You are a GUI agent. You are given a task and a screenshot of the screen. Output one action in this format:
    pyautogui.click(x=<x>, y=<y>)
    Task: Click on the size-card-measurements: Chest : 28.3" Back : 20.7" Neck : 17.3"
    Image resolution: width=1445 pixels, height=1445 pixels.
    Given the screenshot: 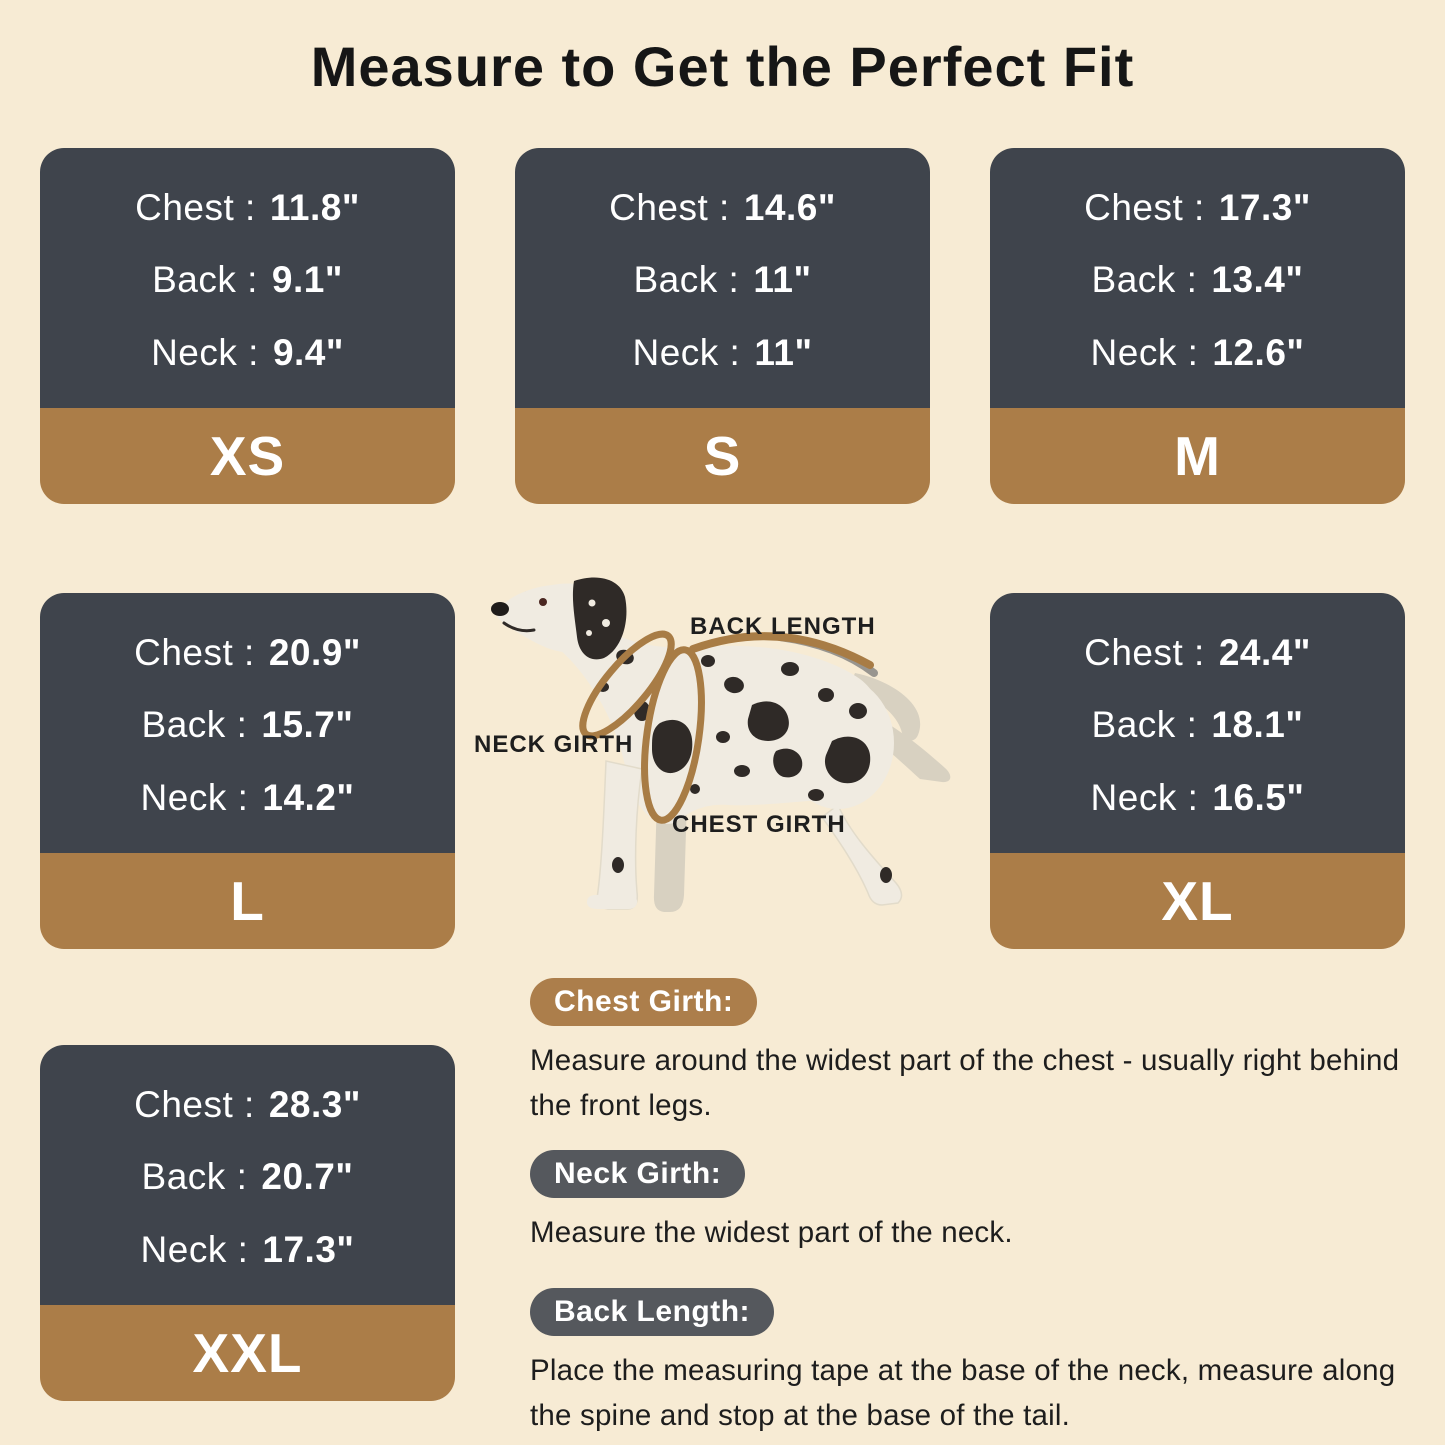 What is the action you would take?
    pyautogui.click(x=247, y=1175)
    